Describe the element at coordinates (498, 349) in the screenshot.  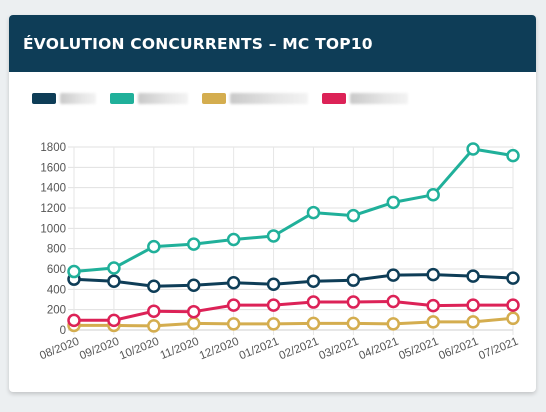
I see `x-tick-label: 07/2021` at that location.